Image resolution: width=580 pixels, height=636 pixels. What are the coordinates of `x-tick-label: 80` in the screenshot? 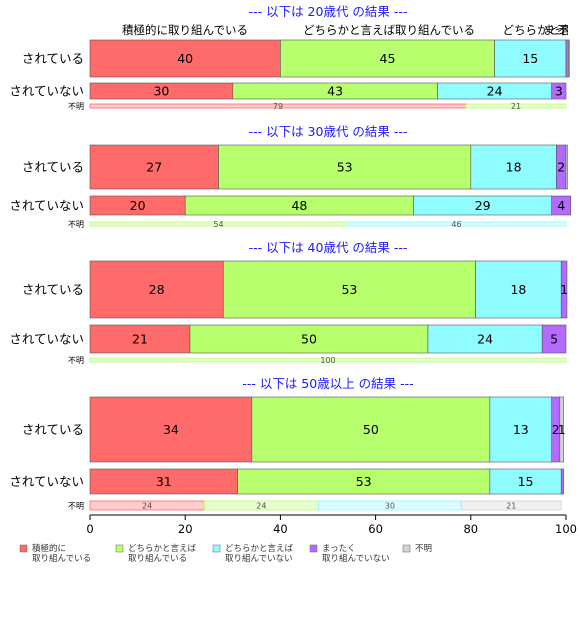 It's located at (470, 529).